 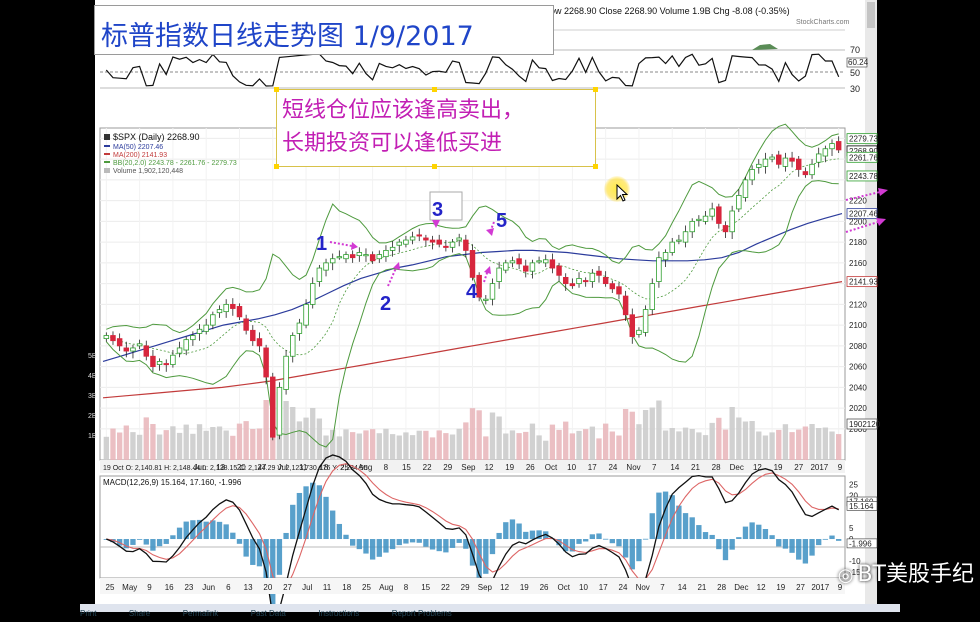 I want to click on price-tick-label: 2160, so click(x=858, y=263).